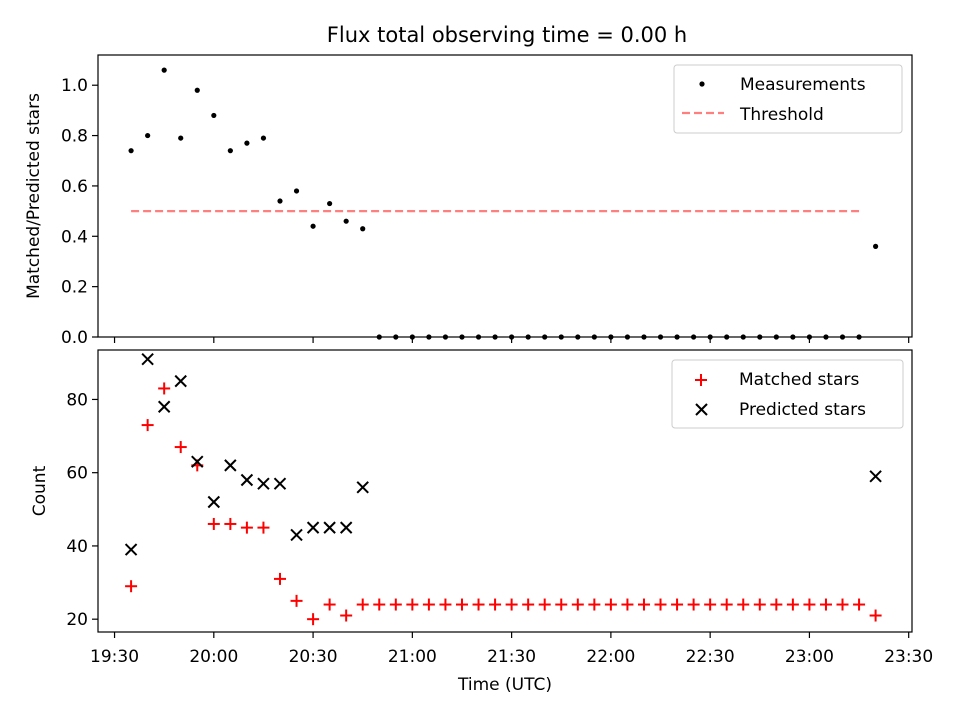  I want to click on top-panel-ylabel: Matched/Predicted stars, so click(34, 196).